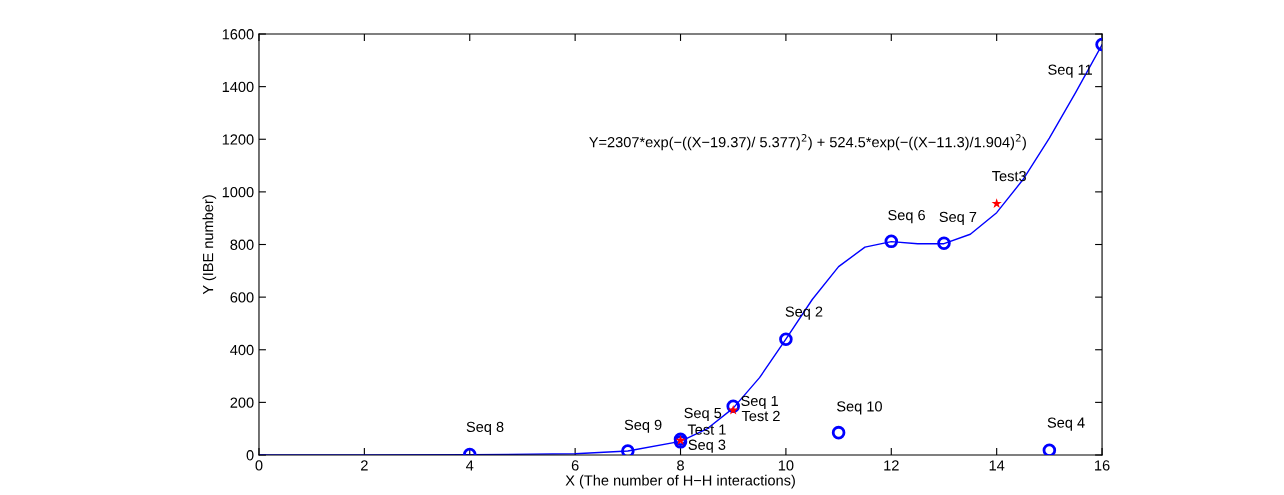 The image size is (1284, 495). What do you see at coordinates (238, 34) in the screenshot?
I see `y-tick-label: 1600` at bounding box center [238, 34].